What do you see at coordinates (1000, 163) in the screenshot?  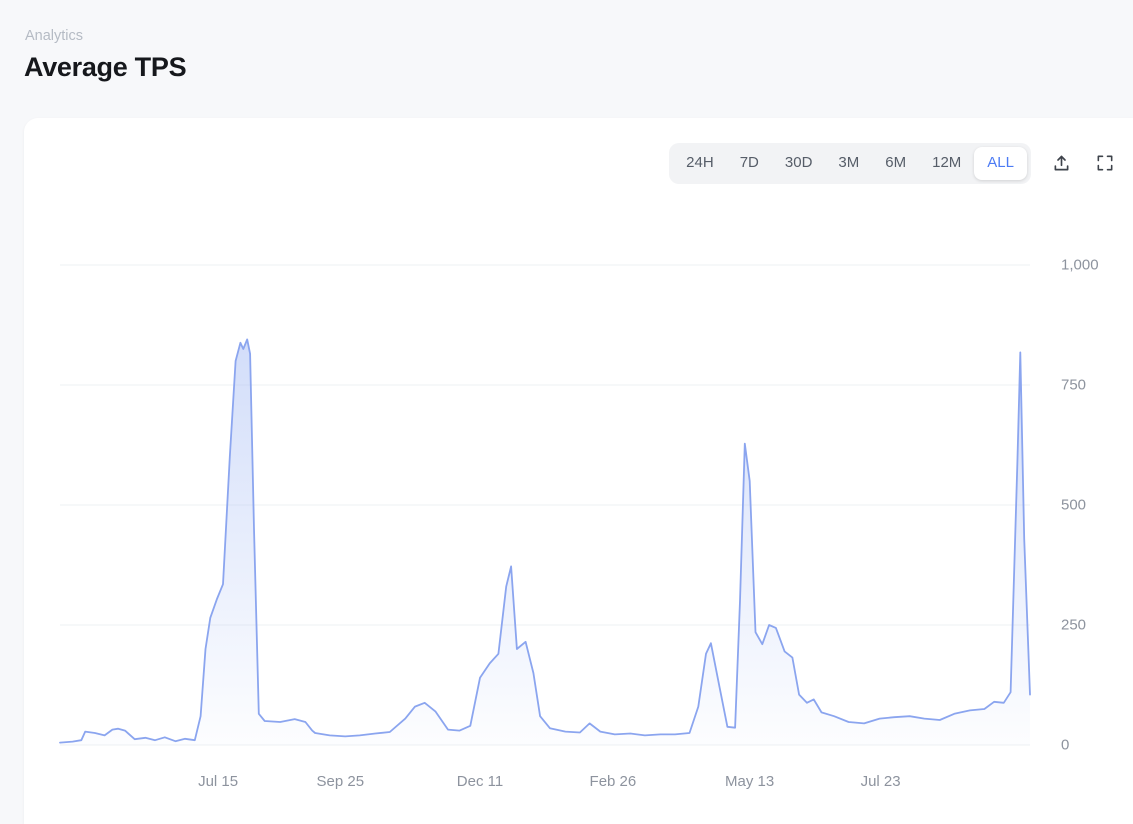 I see `range-all-button: ALL` at bounding box center [1000, 163].